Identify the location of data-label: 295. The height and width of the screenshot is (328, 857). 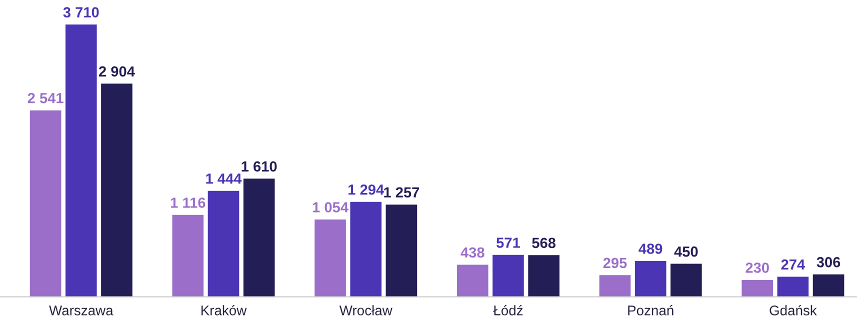
(615, 263).